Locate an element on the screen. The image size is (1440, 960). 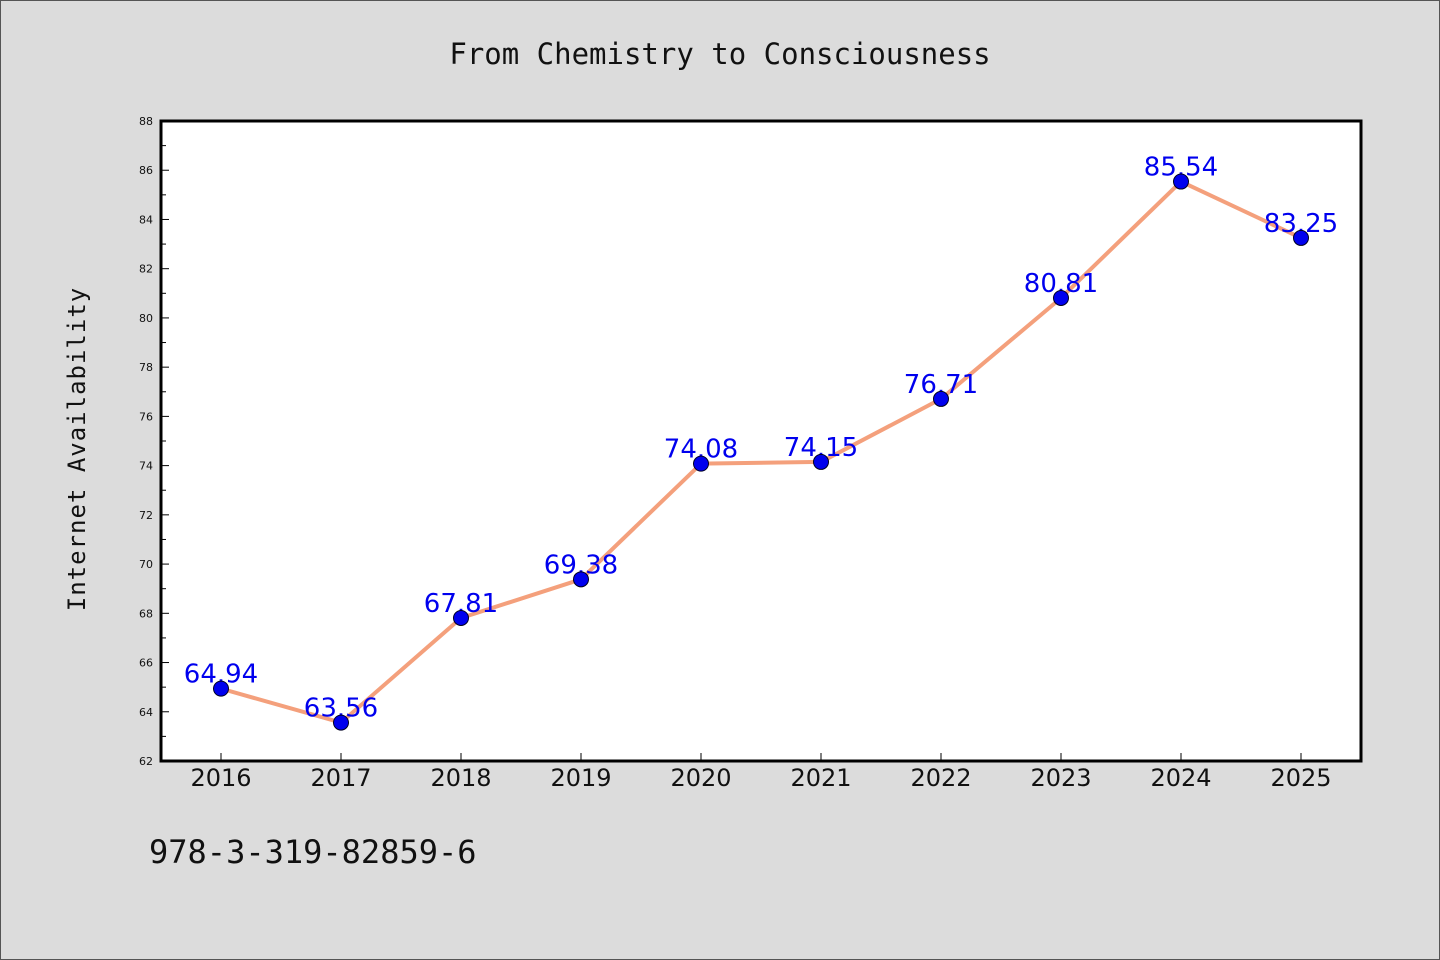
y-tick-label: 80 is located at coordinates (146, 318).